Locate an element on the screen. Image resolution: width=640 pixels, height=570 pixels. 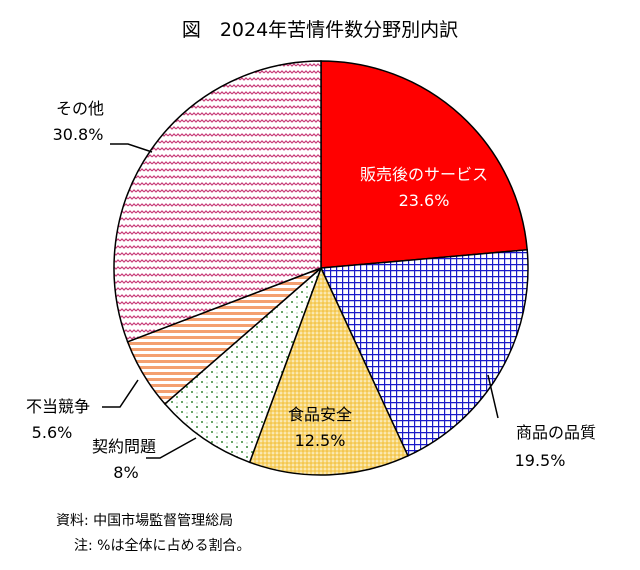
source-note: 資料: 中国市場監督管理総局 is located at coordinates (144, 520).